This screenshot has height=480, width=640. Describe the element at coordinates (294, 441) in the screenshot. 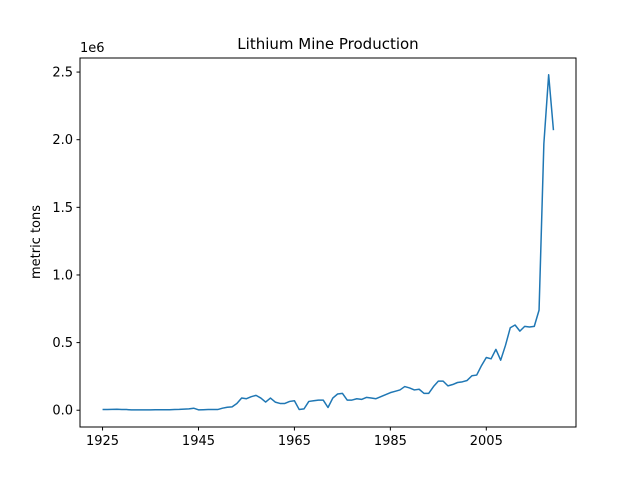

I see `x-tick-label: 1965` at that location.